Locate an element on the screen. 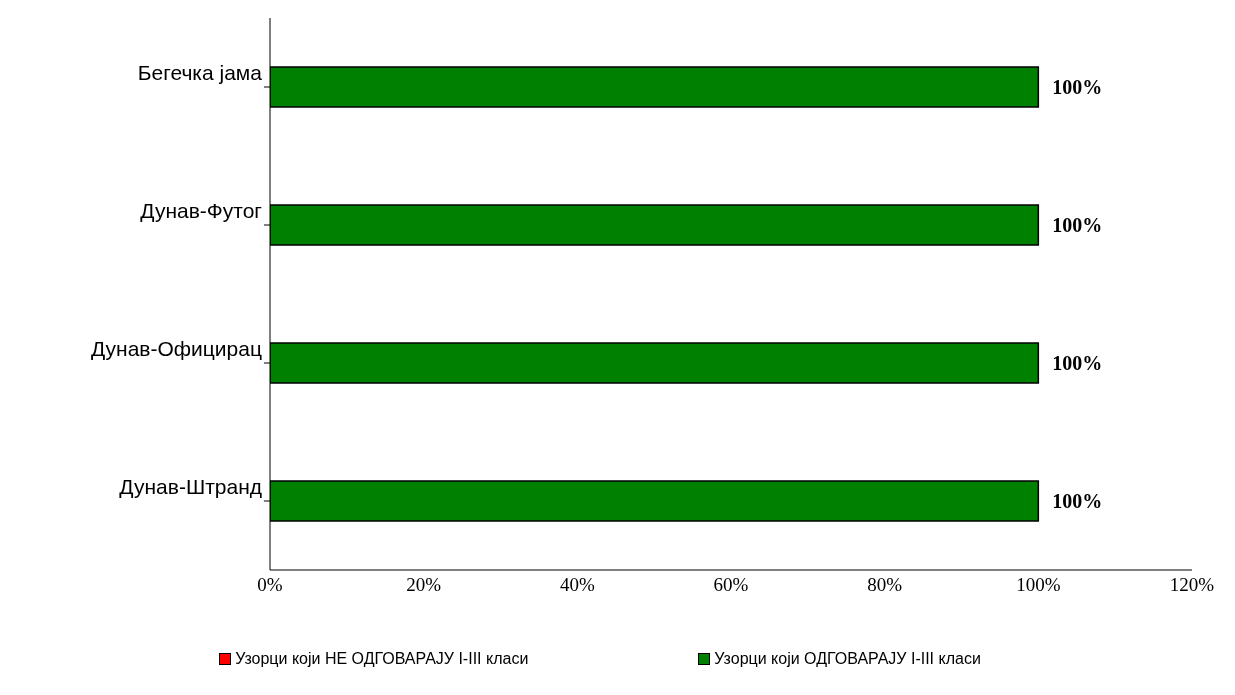 The image size is (1235, 695). y-tick-label: Дунав-Футог is located at coordinates (201, 211).